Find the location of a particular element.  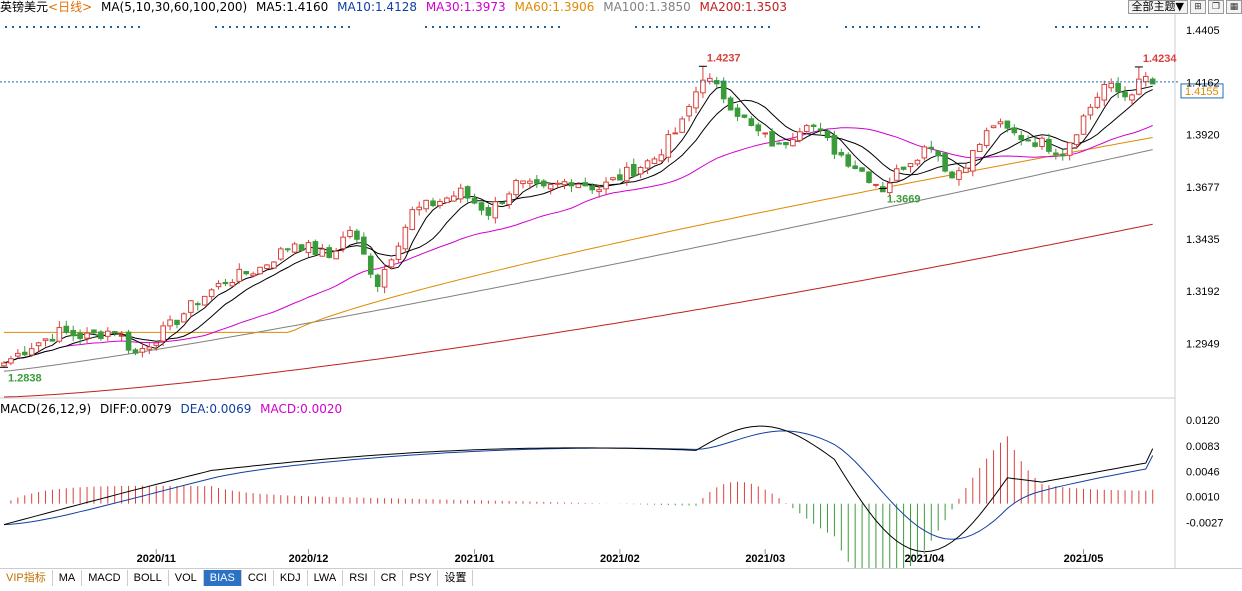

tab-12: 设置 is located at coordinates (456, 578).